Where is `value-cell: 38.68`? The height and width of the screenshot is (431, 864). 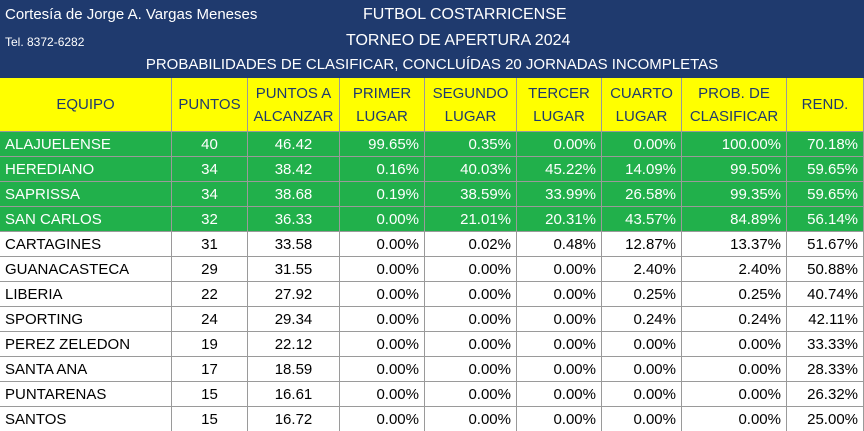
value-cell: 38.68 is located at coordinates (294, 194).